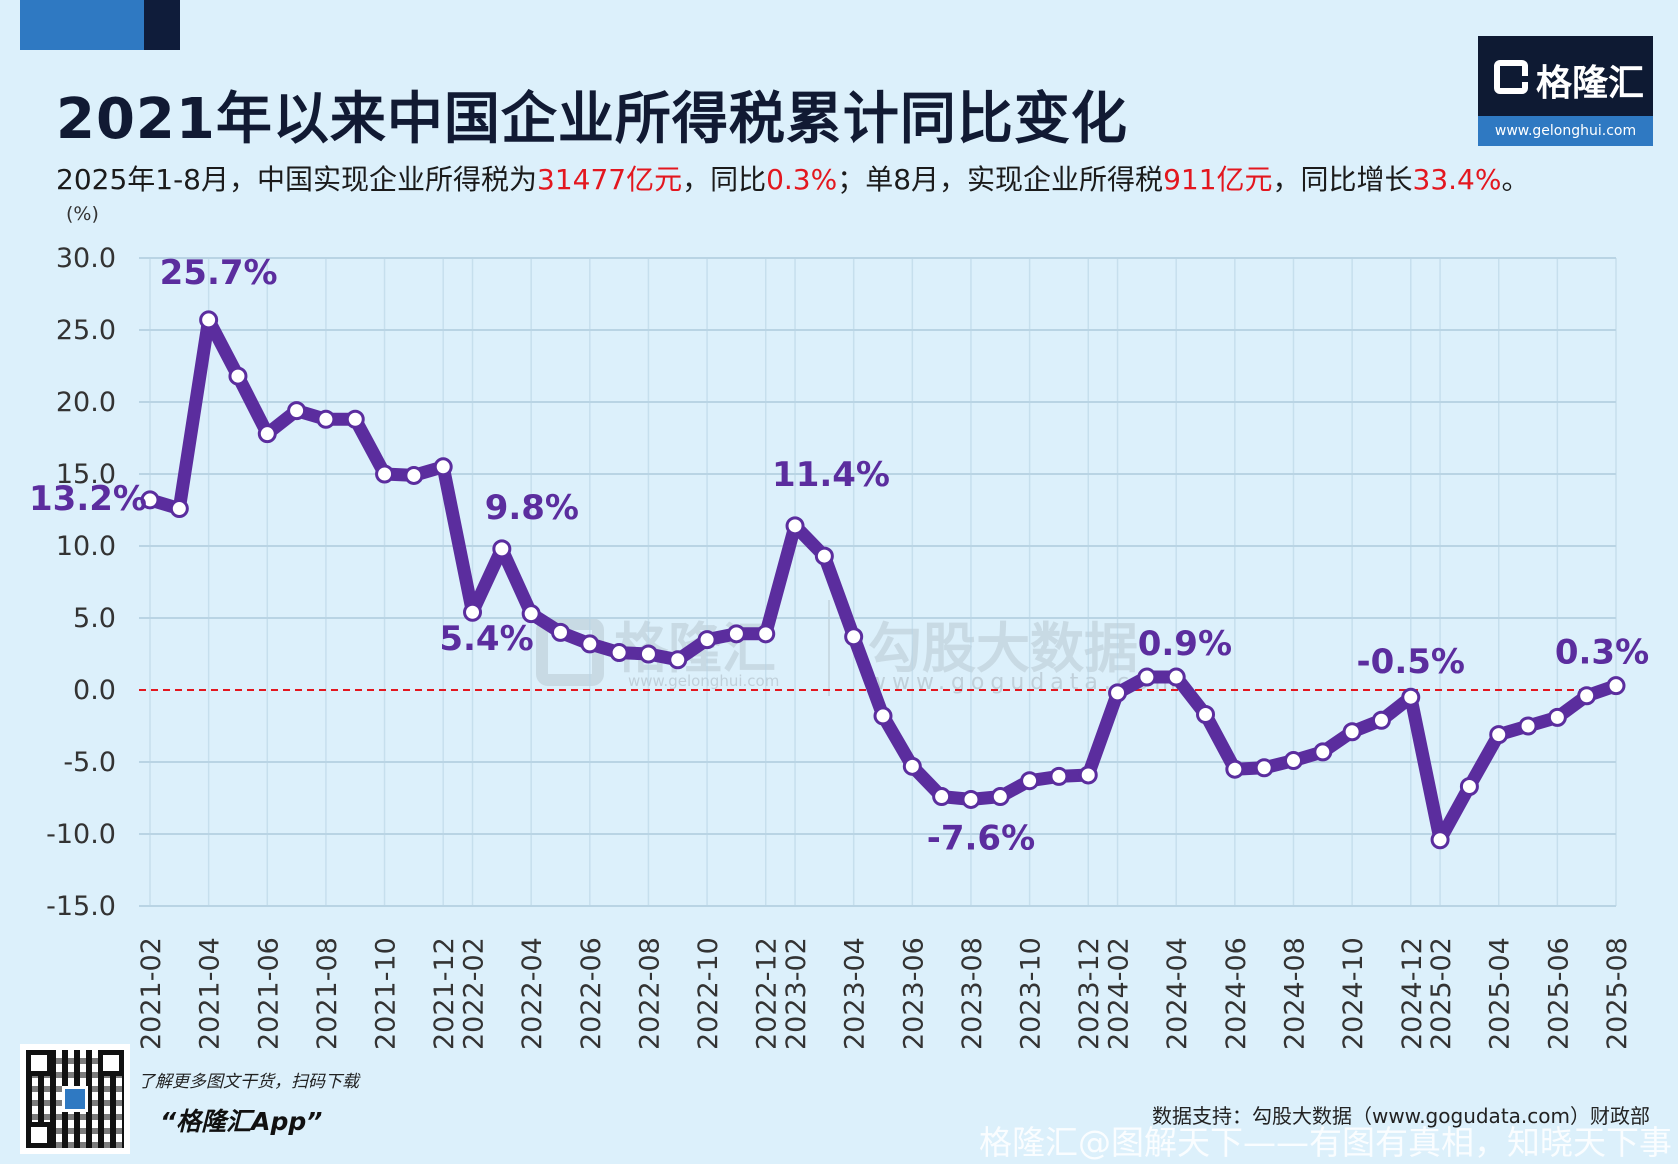 The height and width of the screenshot is (1164, 1678). Describe the element at coordinates (86, 474) in the screenshot. I see `y-tick-label: 15.0` at that location.